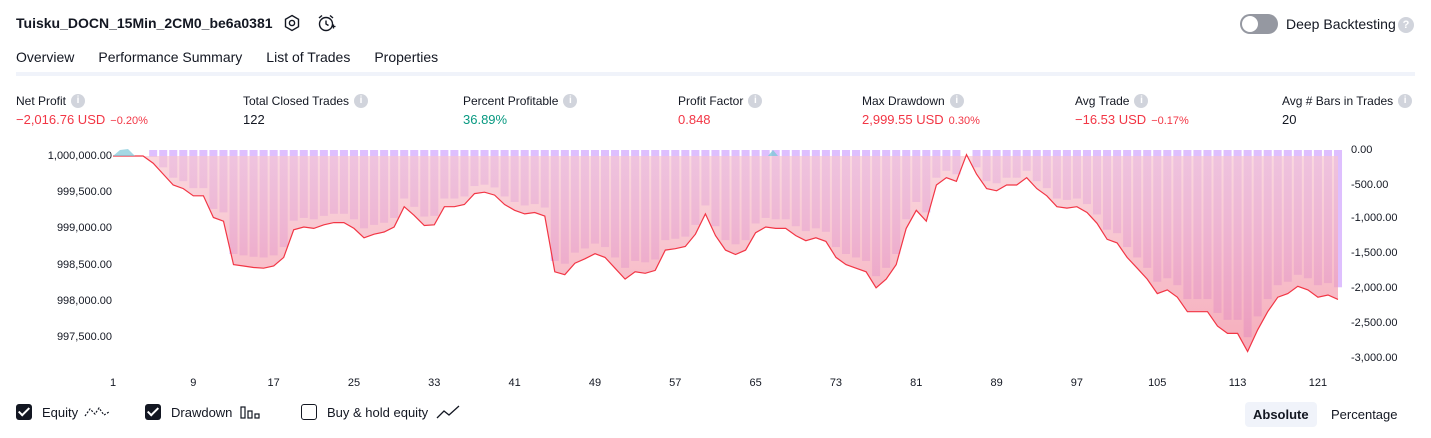 Image resolution: width=1431 pixels, height=438 pixels. What do you see at coordinates (1289, 119) in the screenshot?
I see `metric-value: 20` at bounding box center [1289, 119].